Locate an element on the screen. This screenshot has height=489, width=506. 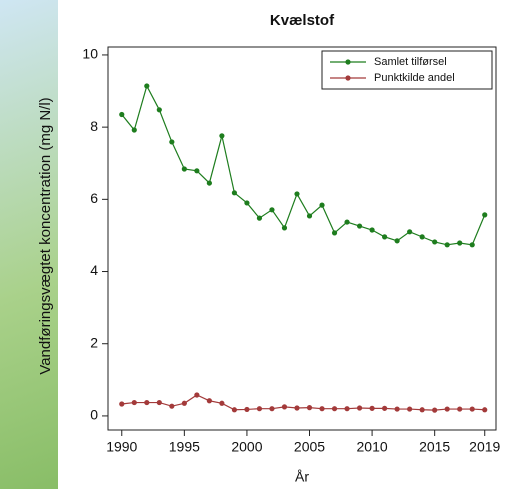
y-tick-label: 8 is located at coordinates (94, 126).